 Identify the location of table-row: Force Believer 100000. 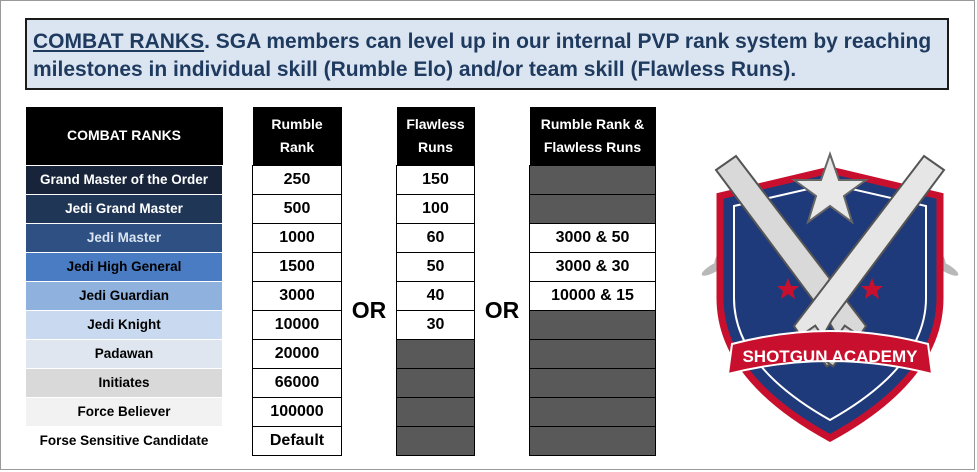
(340, 411).